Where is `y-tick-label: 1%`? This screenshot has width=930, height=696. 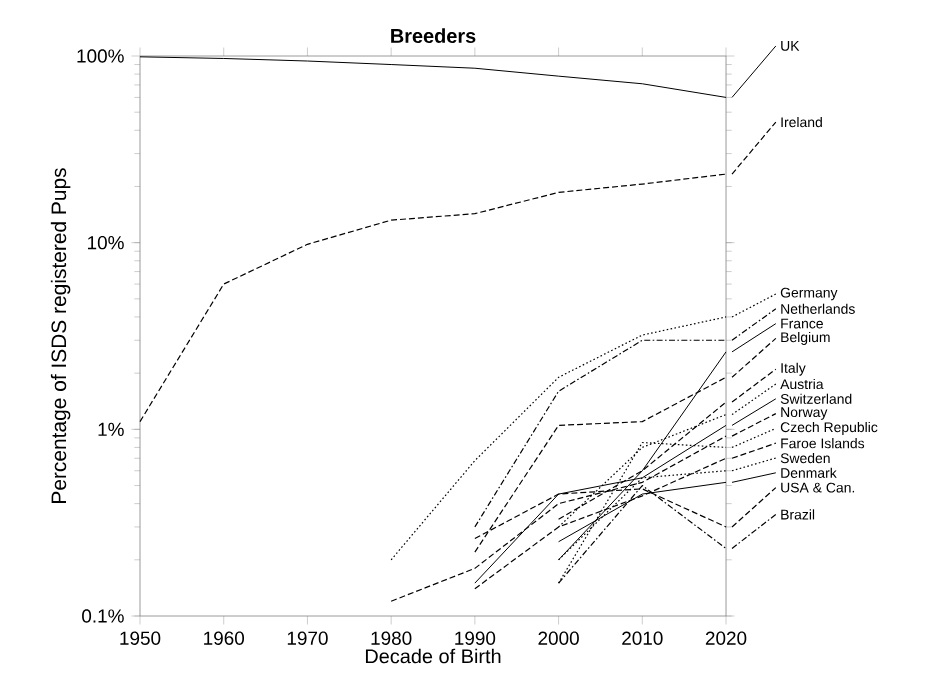 y-tick-label: 1% is located at coordinates (111, 429).